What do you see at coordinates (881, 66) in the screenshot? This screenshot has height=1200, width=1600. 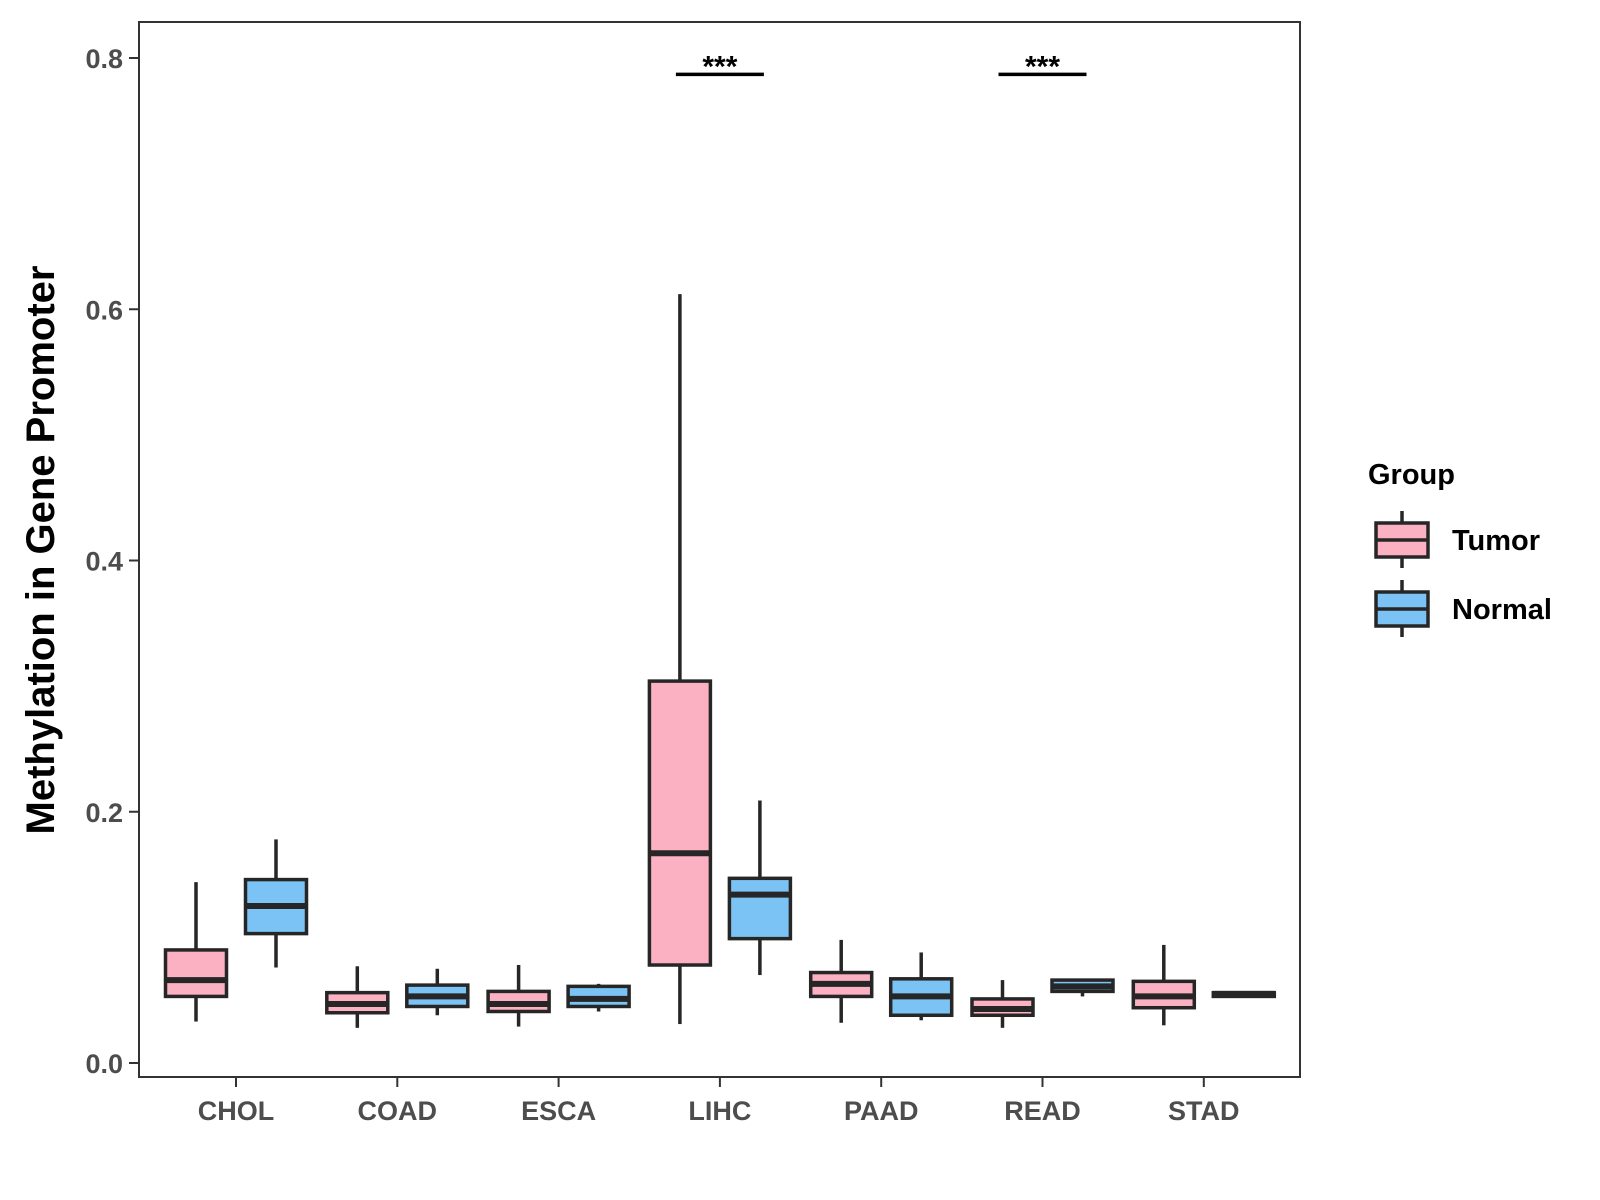 I see `significance-annotations: *** ***` at bounding box center [881, 66].